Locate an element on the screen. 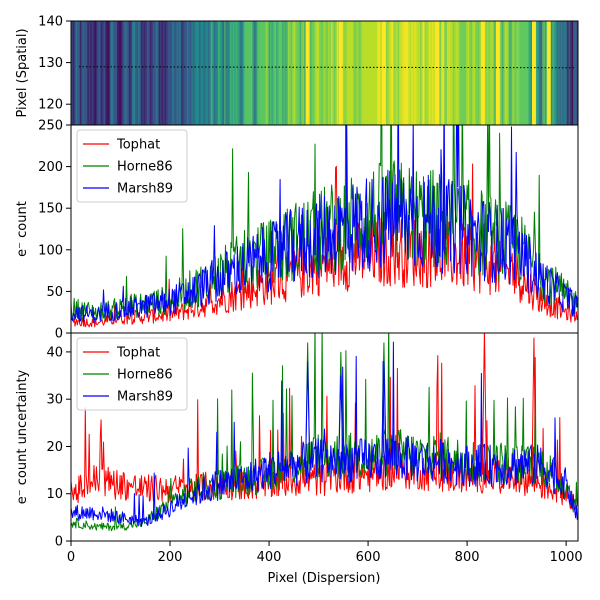 The width and height of the screenshot is (600, 600). x-tick-label: 800 is located at coordinates (467, 557).